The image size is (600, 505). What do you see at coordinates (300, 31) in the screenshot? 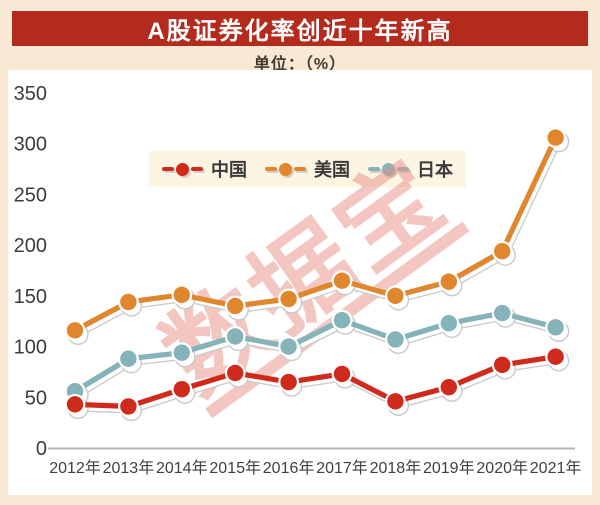
I see `page-title: A股证券化率创近十年新高` at bounding box center [300, 31].